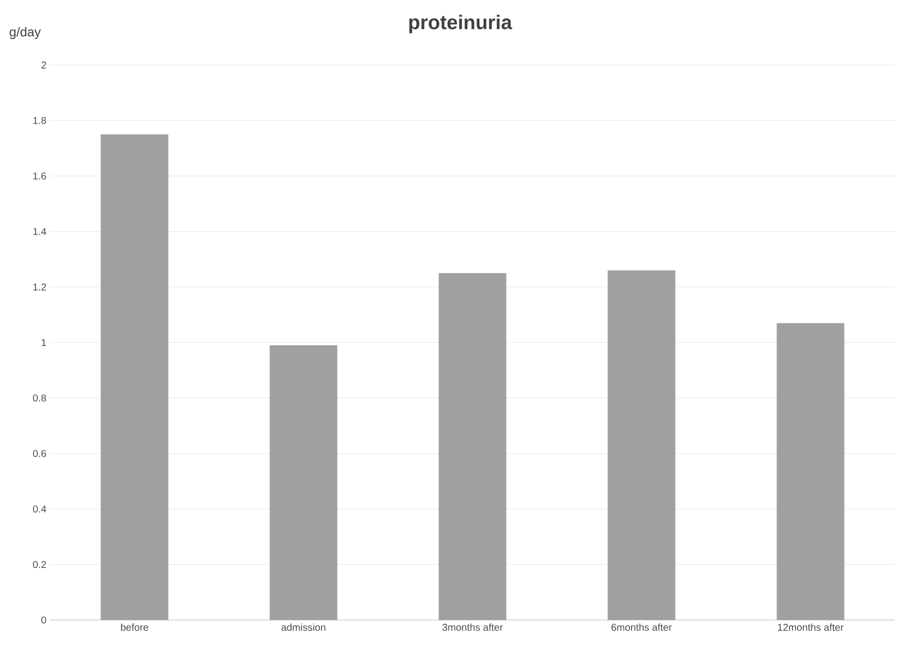 The width and height of the screenshot is (901, 654). Describe the element at coordinates (43, 65) in the screenshot. I see `y-tick-label: 2` at that location.